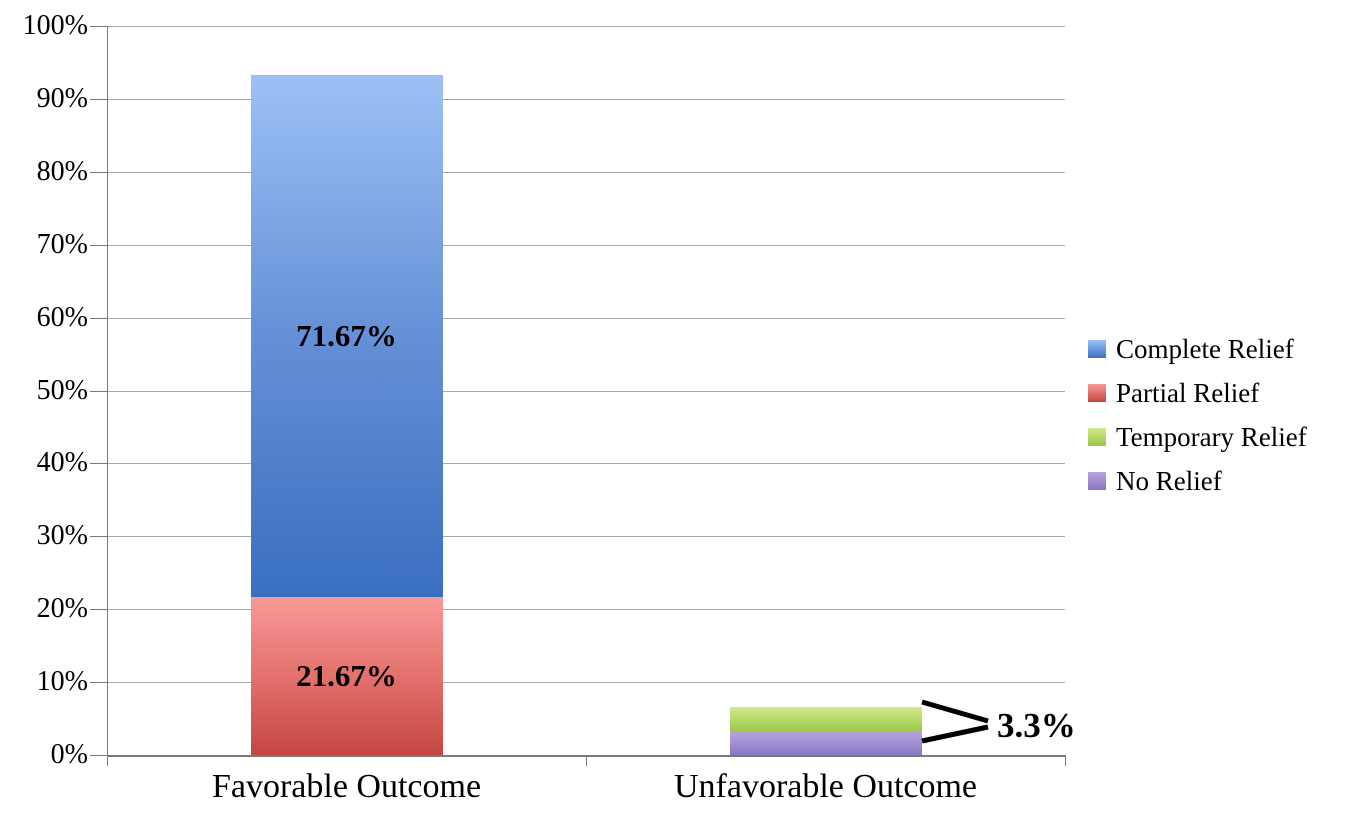 This screenshot has height=829, width=1350. Describe the element at coordinates (55, 25) in the screenshot. I see `y-tick-label: 100%` at that location.